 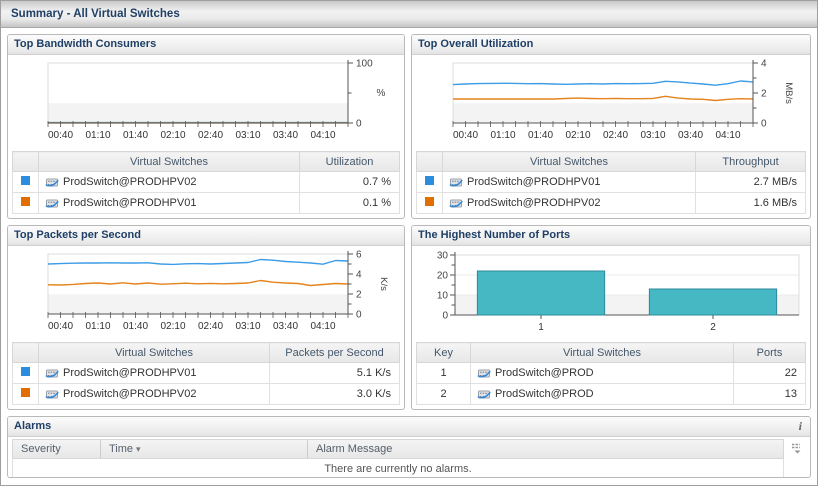 What do you see at coordinates (334, 373) in the screenshot?
I see `pps-value: 5.1 K/s` at bounding box center [334, 373].